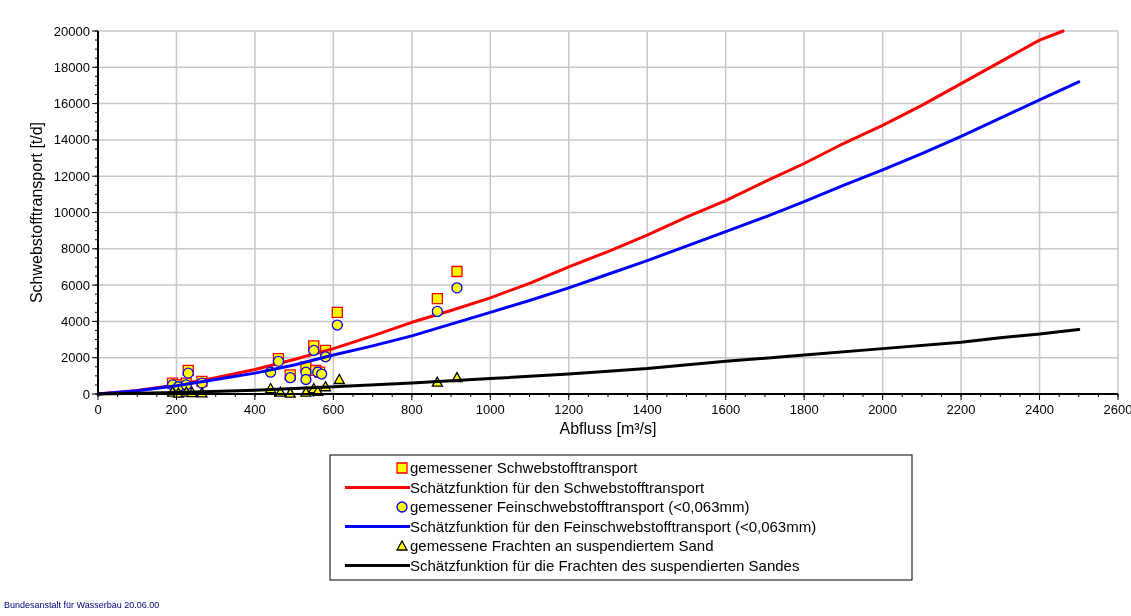 This screenshot has height=616, width=1131. Describe the element at coordinates (647, 409) in the screenshot. I see `x-tick-label: 1400` at that location.